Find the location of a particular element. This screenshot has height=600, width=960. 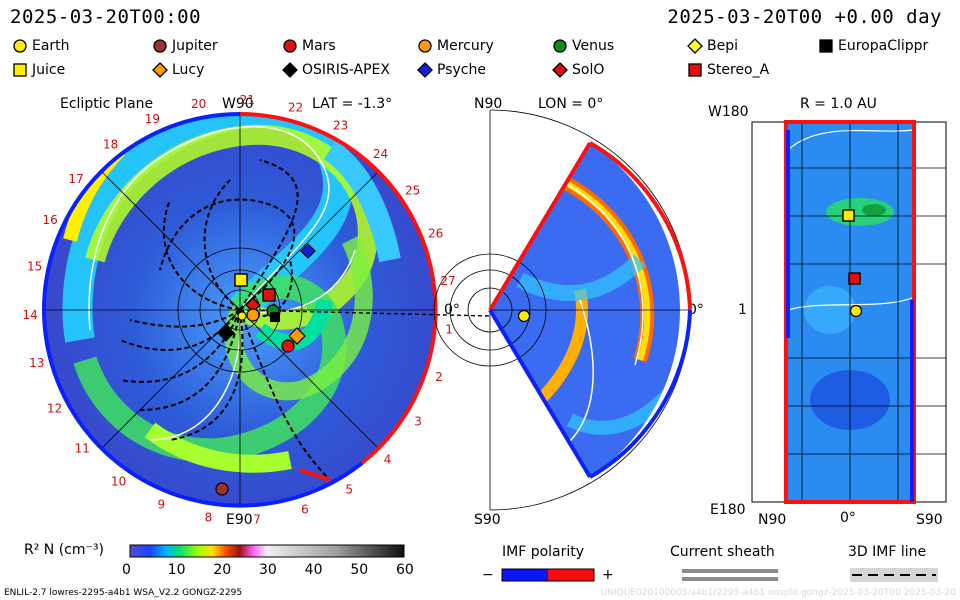

legend-item-osiris-apex: OSIRIS-APEX is located at coordinates (336, 70).